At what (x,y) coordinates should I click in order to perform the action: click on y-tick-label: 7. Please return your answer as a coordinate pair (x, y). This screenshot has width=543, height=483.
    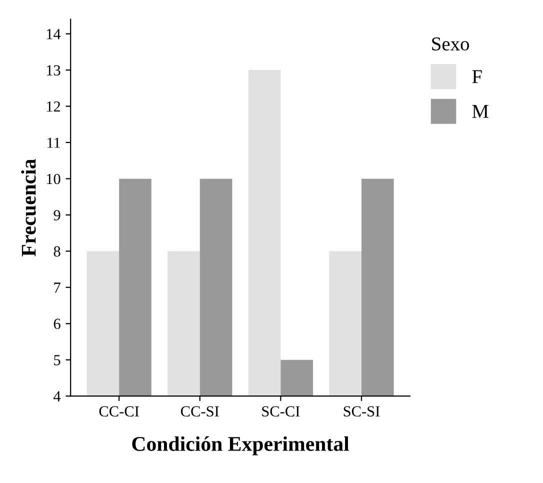
    Looking at the image, I should click on (57, 287).